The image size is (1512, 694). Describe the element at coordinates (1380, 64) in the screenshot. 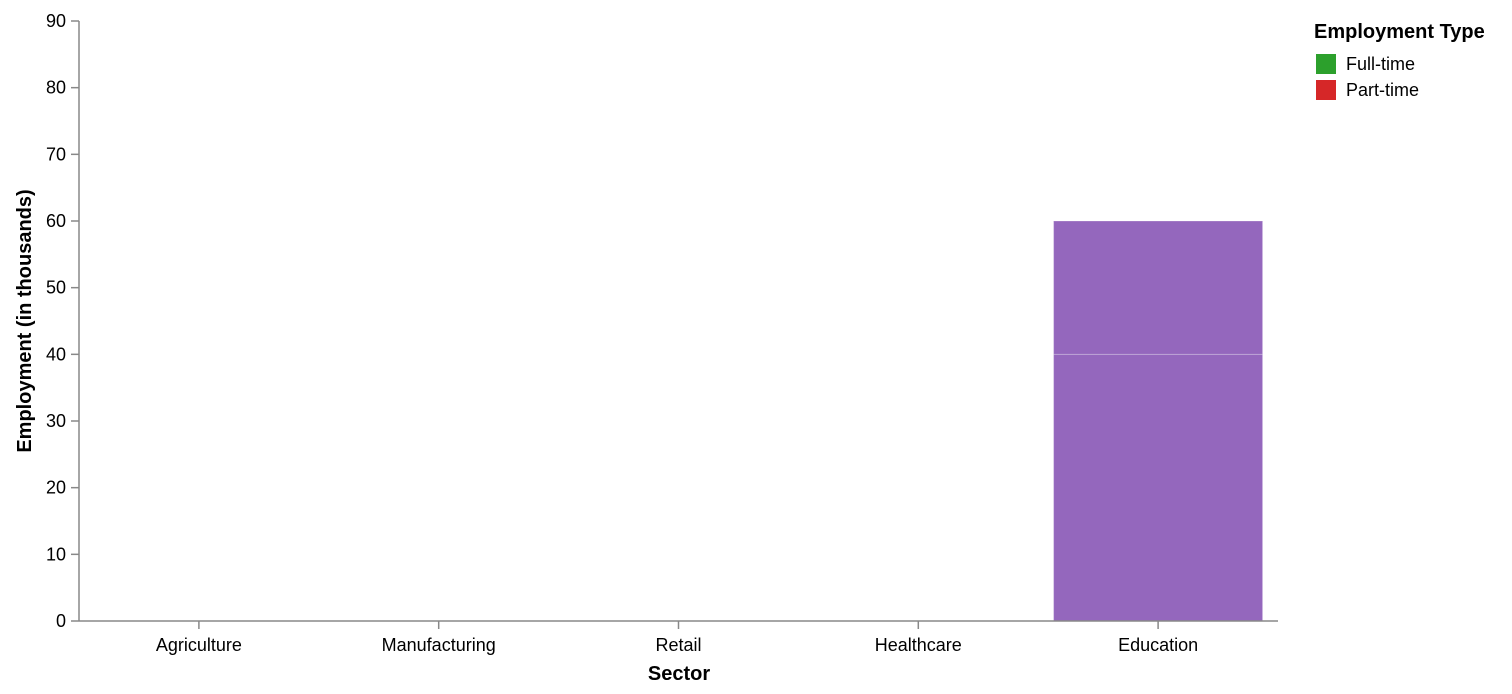

I see `legend-label-full-time: Full-time` at that location.